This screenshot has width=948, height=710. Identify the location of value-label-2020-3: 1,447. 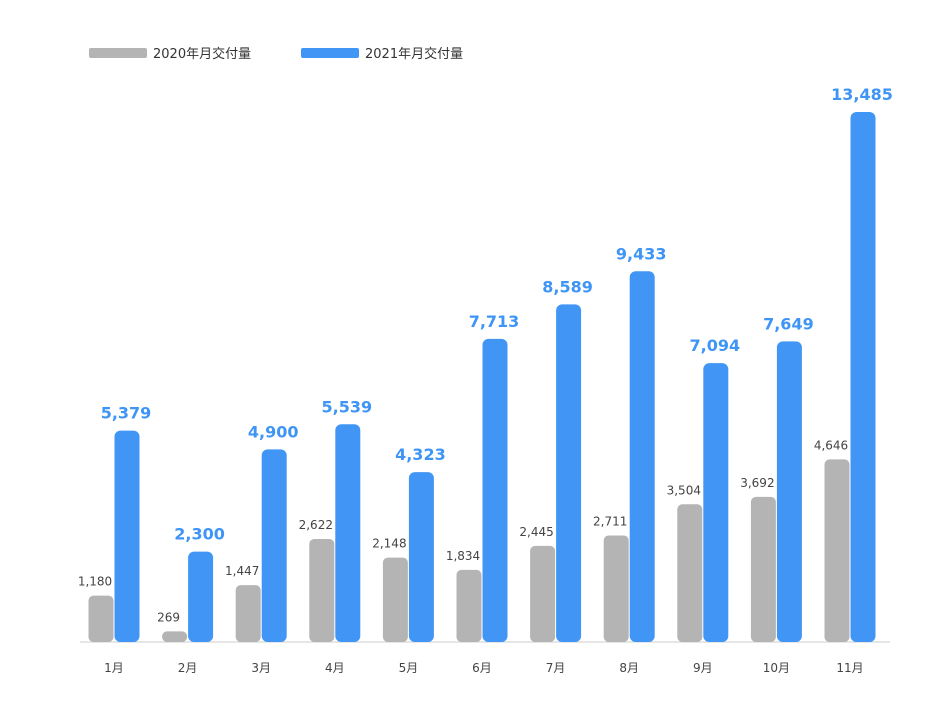
(242, 571).